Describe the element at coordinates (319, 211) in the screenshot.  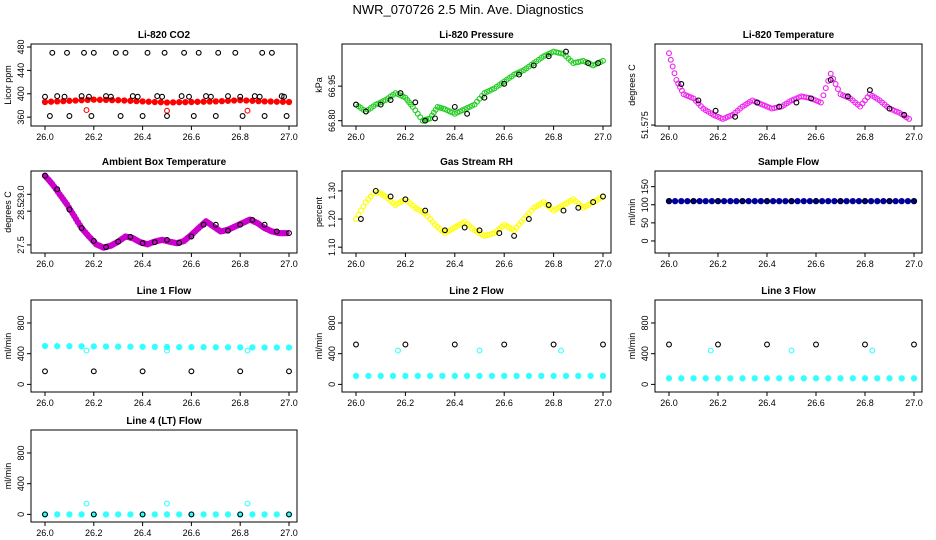
I see `y-axis-label: percent` at that location.